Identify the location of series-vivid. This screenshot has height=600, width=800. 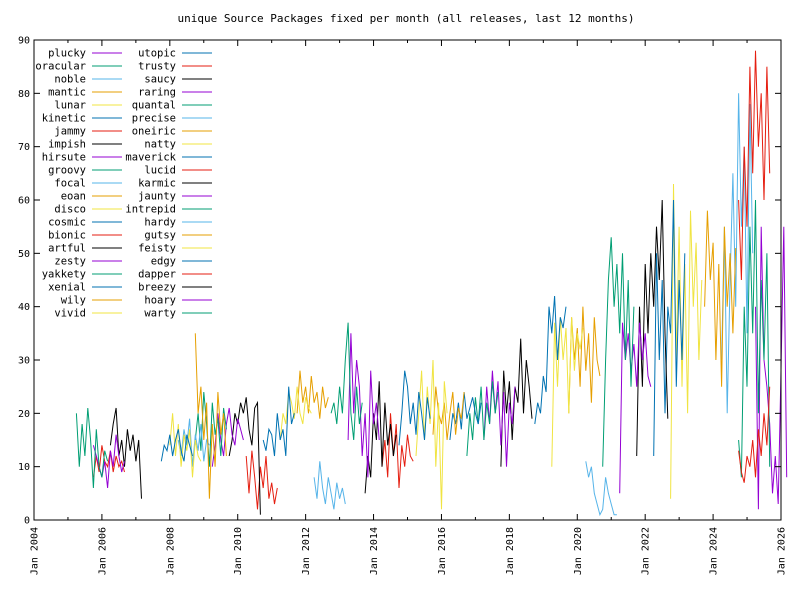
(431, 434).